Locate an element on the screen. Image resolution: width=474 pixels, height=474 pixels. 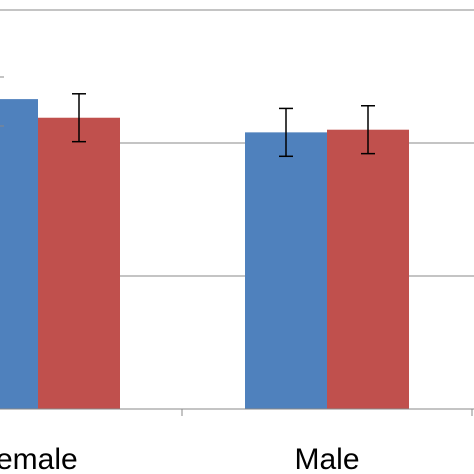
x-tick-label-male: Male is located at coordinates (326, 458).